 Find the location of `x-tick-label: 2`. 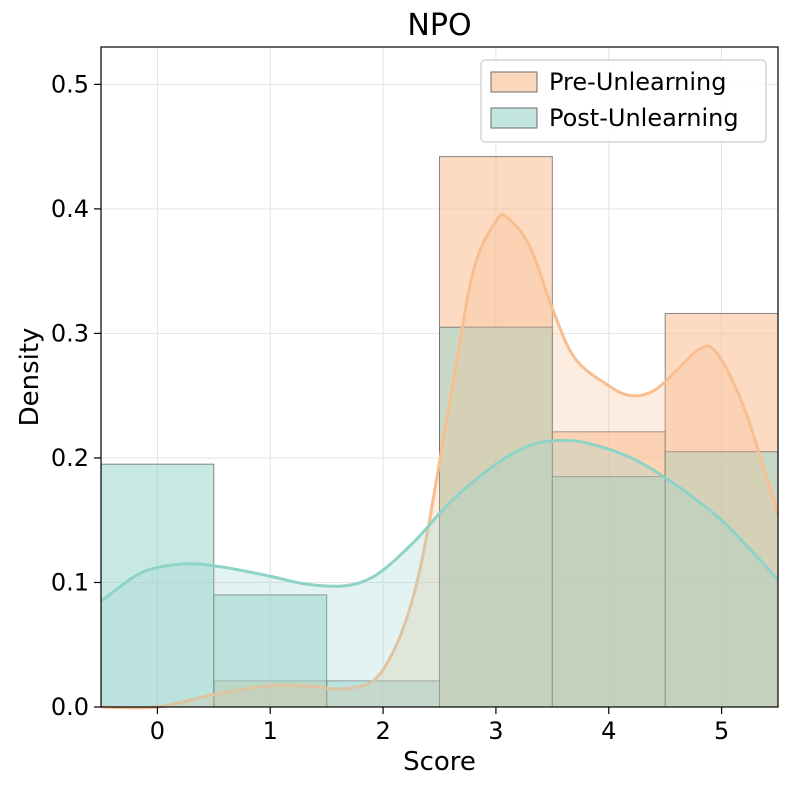

x-tick-label: 2 is located at coordinates (382, 731).